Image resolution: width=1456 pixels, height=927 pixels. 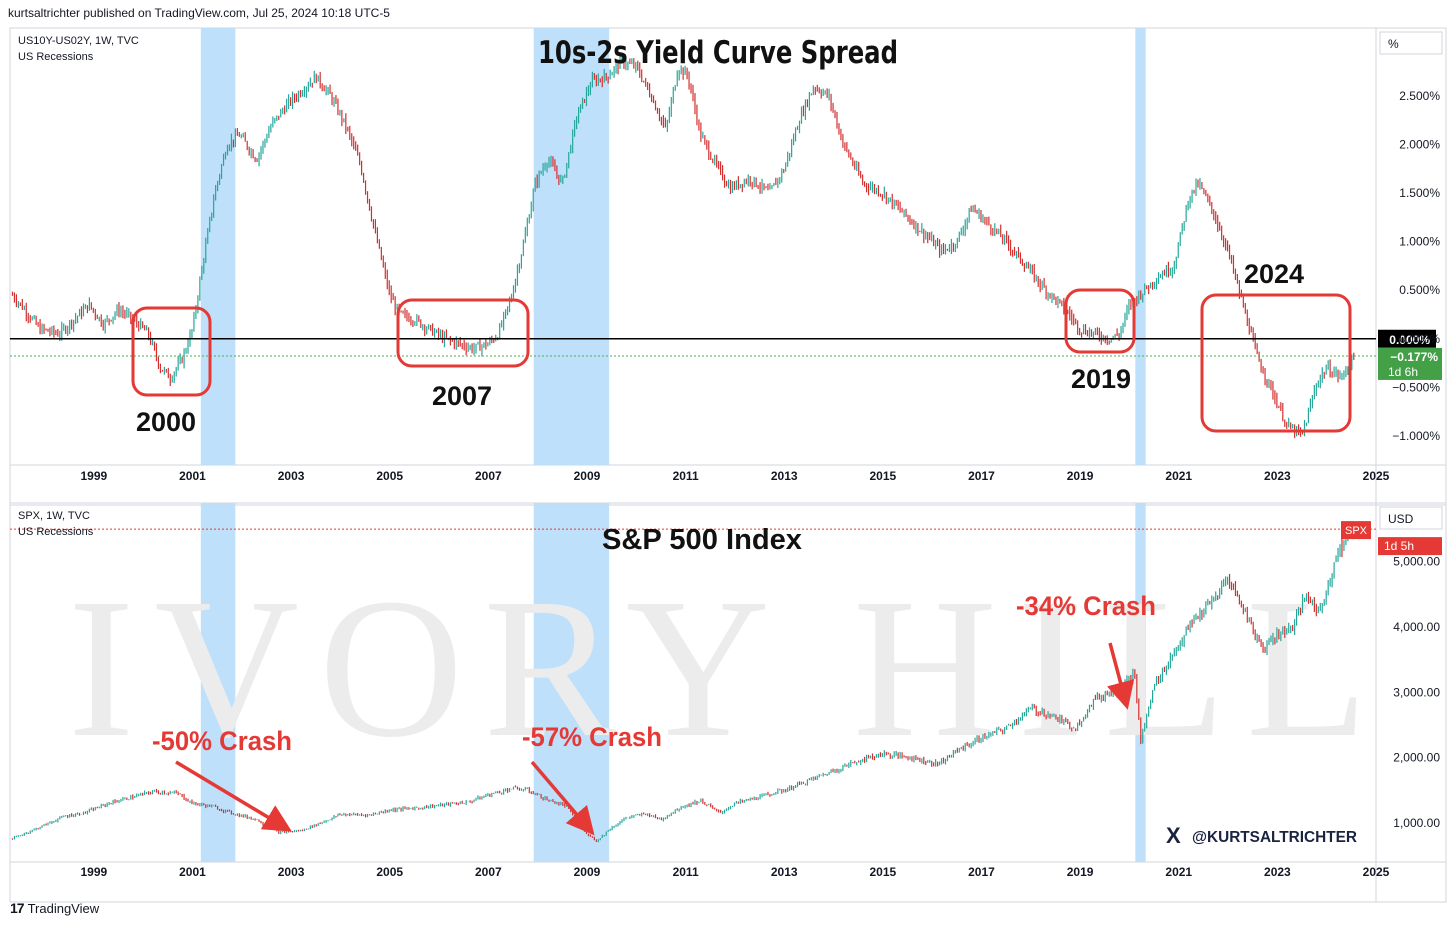 I want to click on top-x-tick-label: 2001, so click(x=192, y=476).